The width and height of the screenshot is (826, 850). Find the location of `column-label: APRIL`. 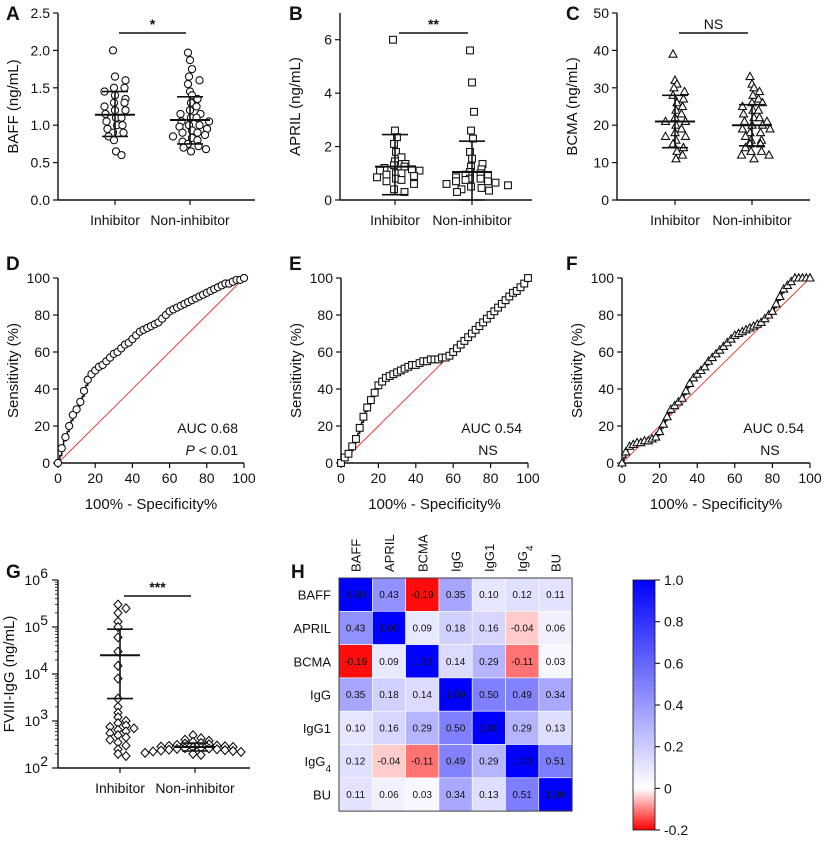

column-label: APRIL is located at coordinates (389, 553).